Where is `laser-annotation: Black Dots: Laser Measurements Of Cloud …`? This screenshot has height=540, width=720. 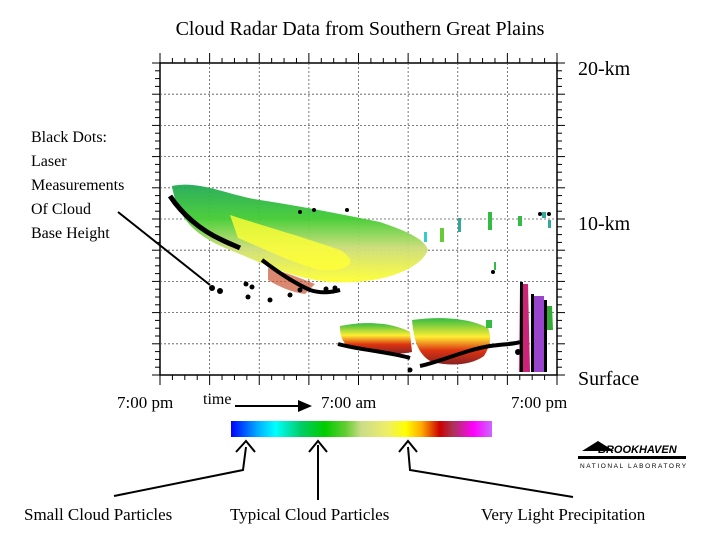 laser-annotation: Black Dots: Laser Measurements Of Cloud … is located at coordinates (77, 186).